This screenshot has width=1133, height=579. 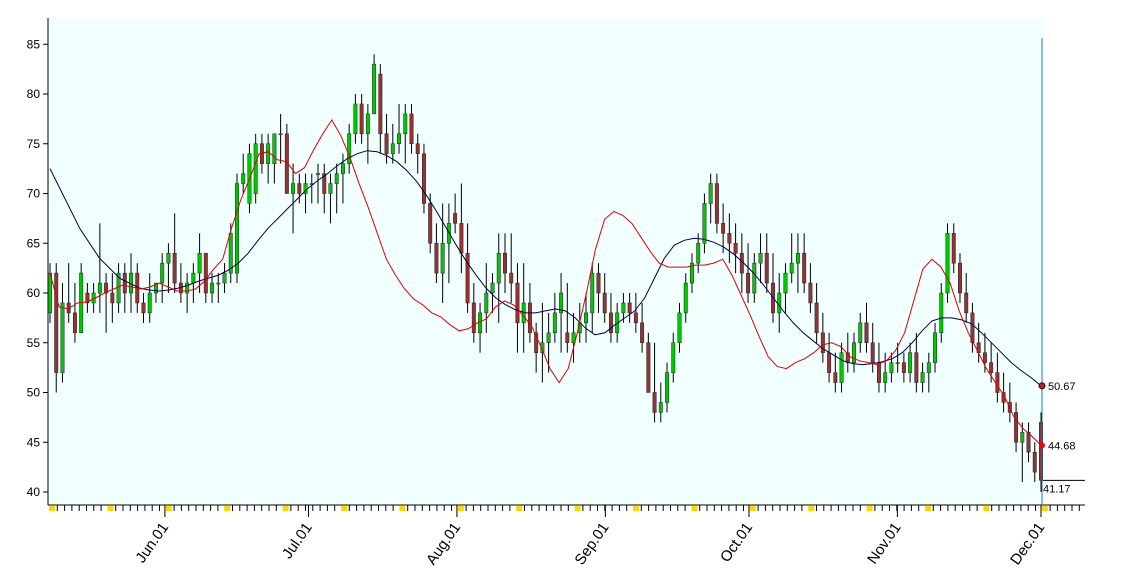 I want to click on y-tick-label: 85, so click(x=34, y=44).